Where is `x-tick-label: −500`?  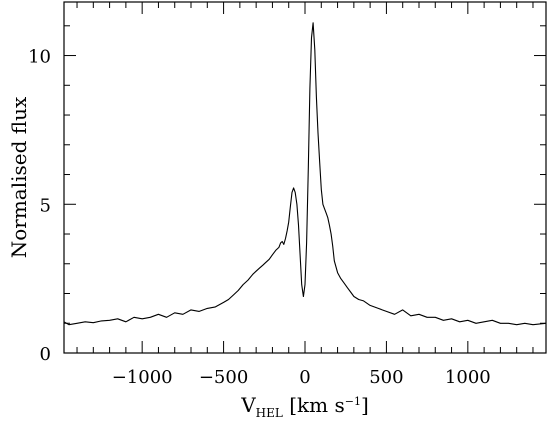
x-tick-label: −500 is located at coordinates (223, 377).